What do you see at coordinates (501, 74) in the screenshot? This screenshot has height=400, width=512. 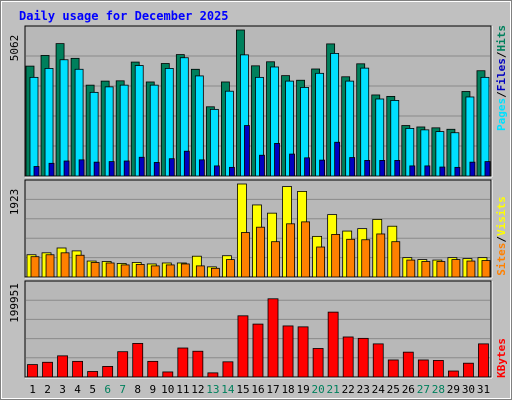 I see `hits-panel-legend-entry: Files` at bounding box center [501, 74].